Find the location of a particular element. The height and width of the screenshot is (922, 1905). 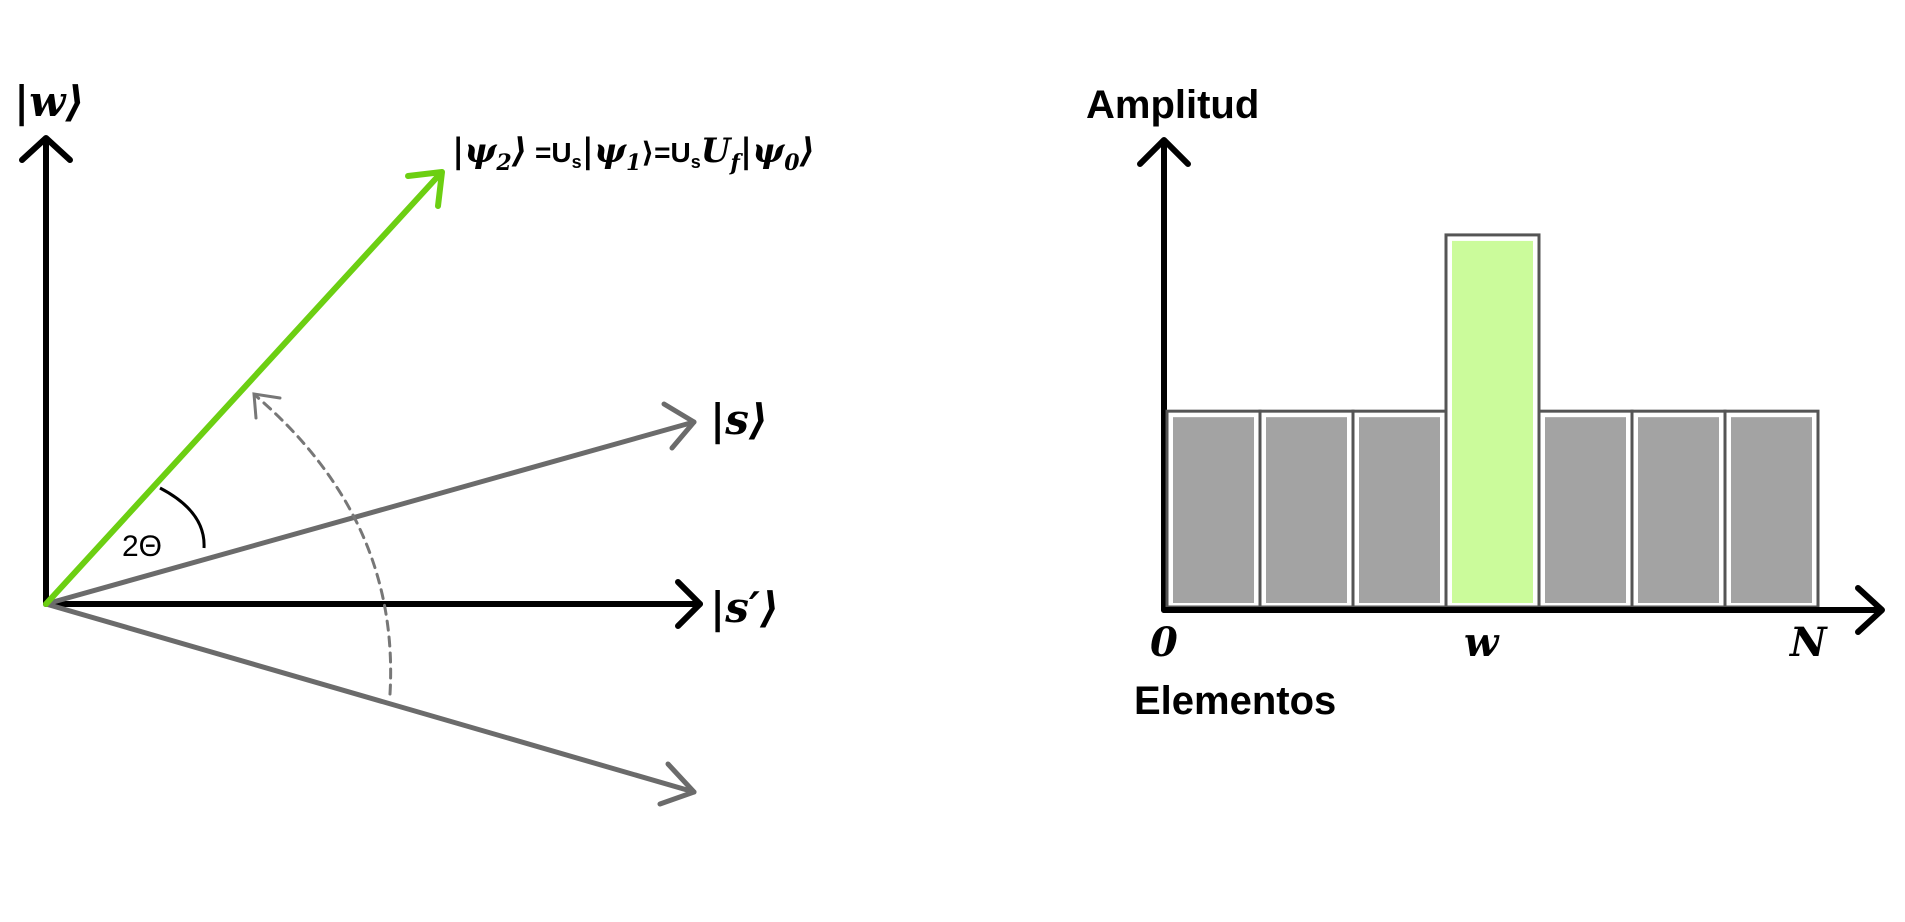

elements-axis-label: Elementos is located at coordinates (1235, 701).